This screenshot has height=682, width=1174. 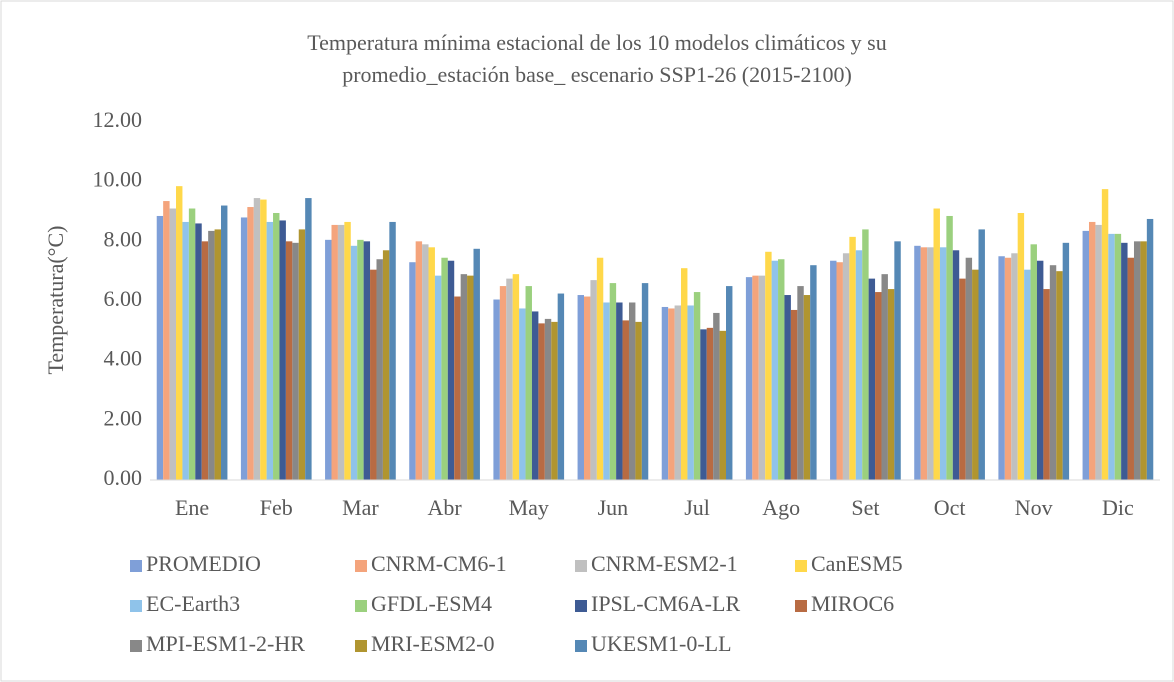 What do you see at coordinates (203, 563) in the screenshot?
I see `legend-label: PROMEDIO` at bounding box center [203, 563].